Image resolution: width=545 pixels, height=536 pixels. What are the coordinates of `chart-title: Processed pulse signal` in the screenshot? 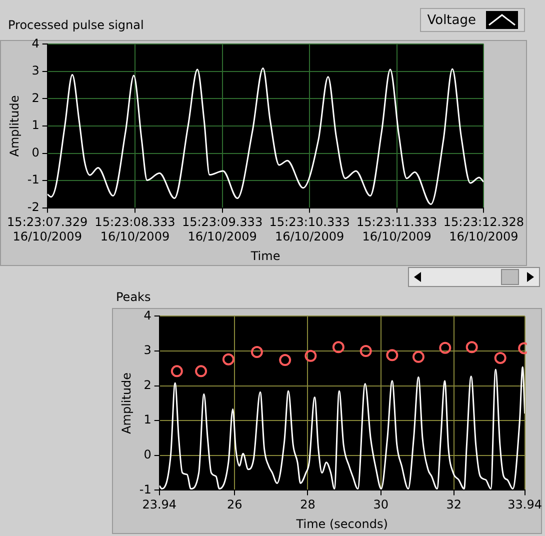 It's located at (76, 25).